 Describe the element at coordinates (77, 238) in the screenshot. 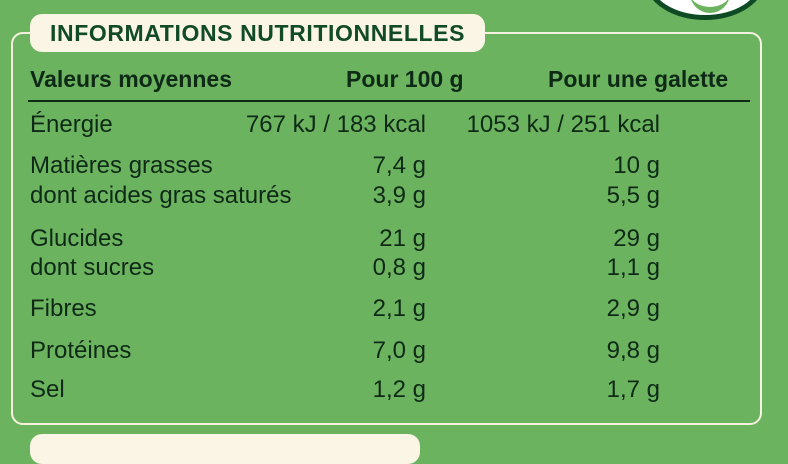

I see `row-label: Glucides` at that location.